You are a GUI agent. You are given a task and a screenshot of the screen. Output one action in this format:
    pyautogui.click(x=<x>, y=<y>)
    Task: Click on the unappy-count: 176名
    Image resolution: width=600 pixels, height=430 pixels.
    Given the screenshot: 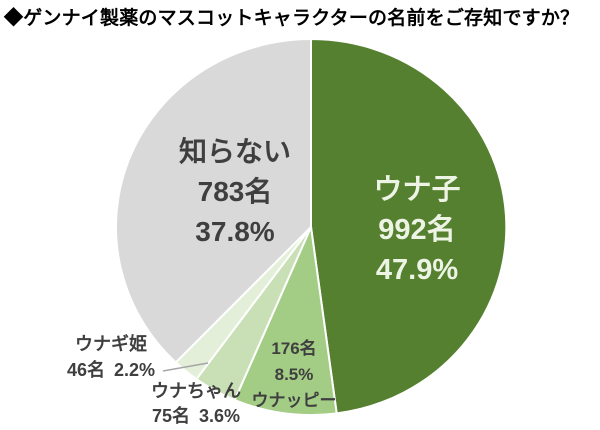 What is the action you would take?
    pyautogui.click(x=294, y=348)
    